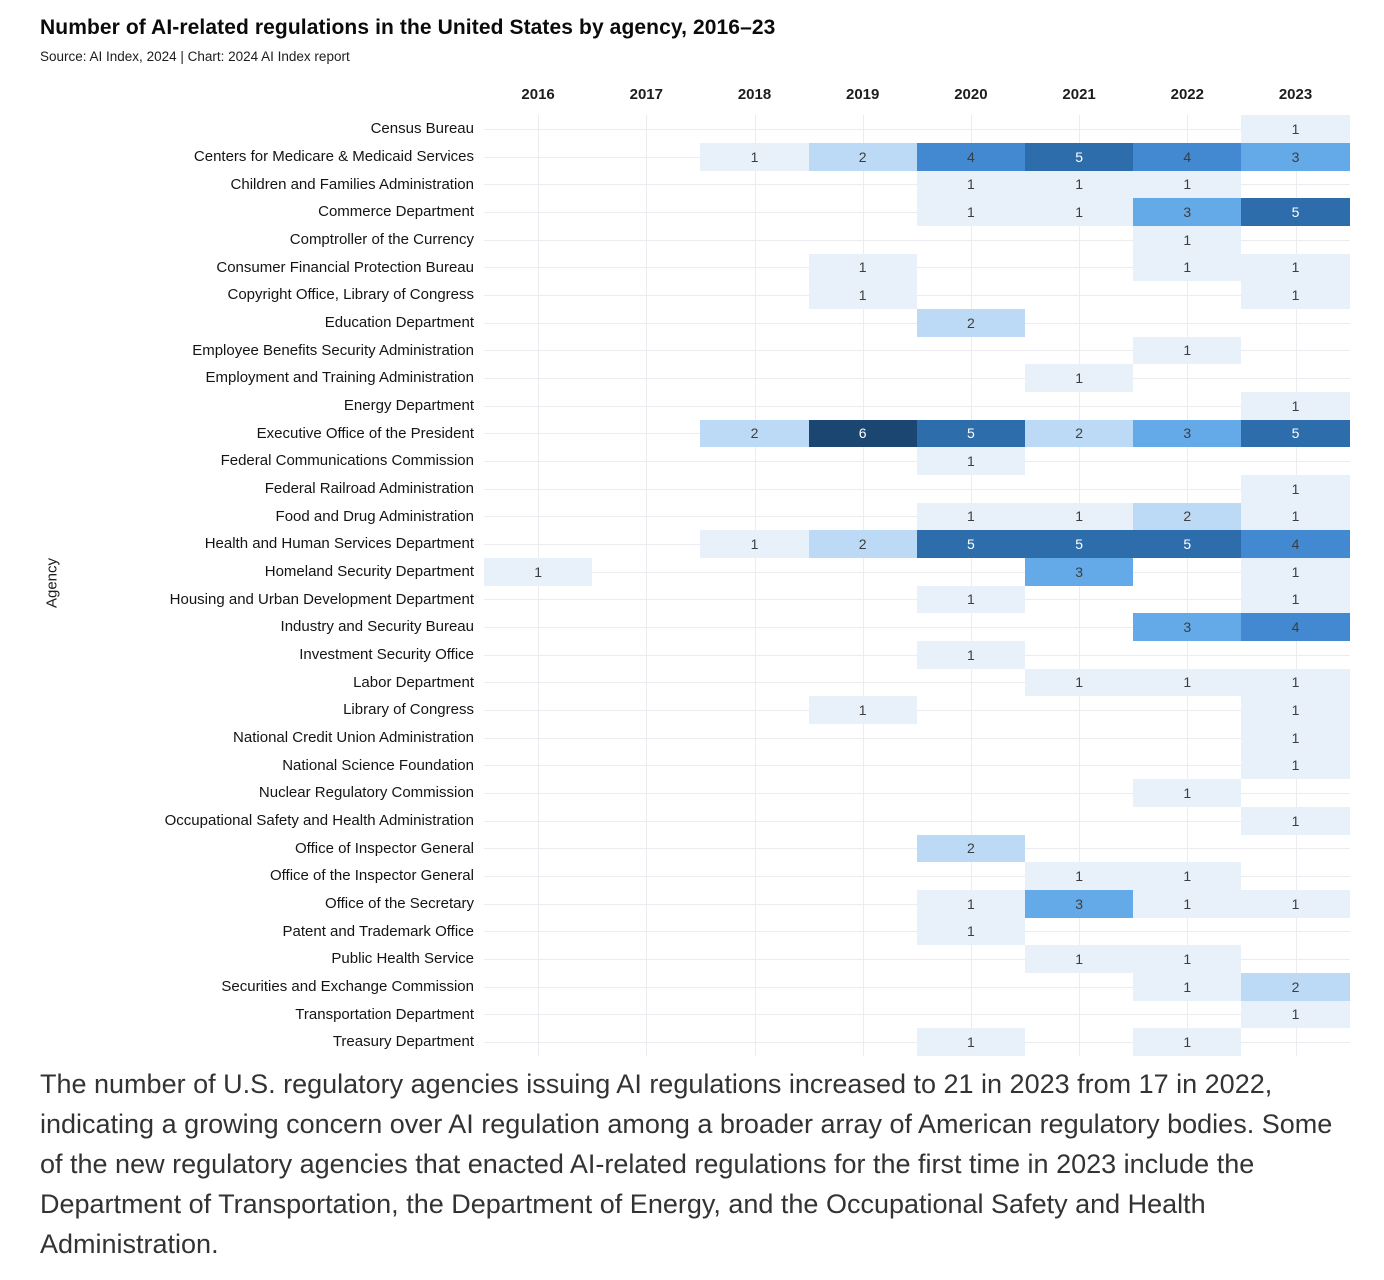 This screenshot has height=1280, width=1384. What do you see at coordinates (333, 156) in the screenshot?
I see `y-axis-tick-agency: Centers for Medicare & Medicaid Services` at bounding box center [333, 156].